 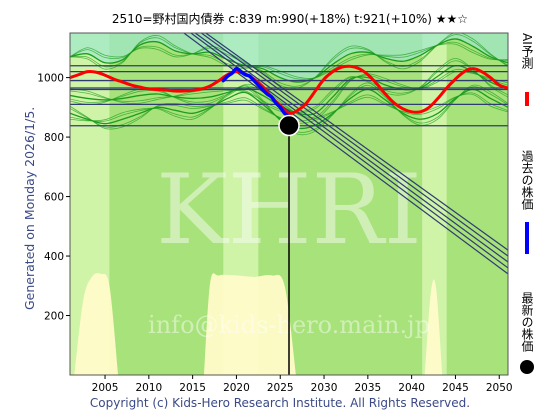 I want to click on x-tick-label: 2035, so click(x=367, y=388).